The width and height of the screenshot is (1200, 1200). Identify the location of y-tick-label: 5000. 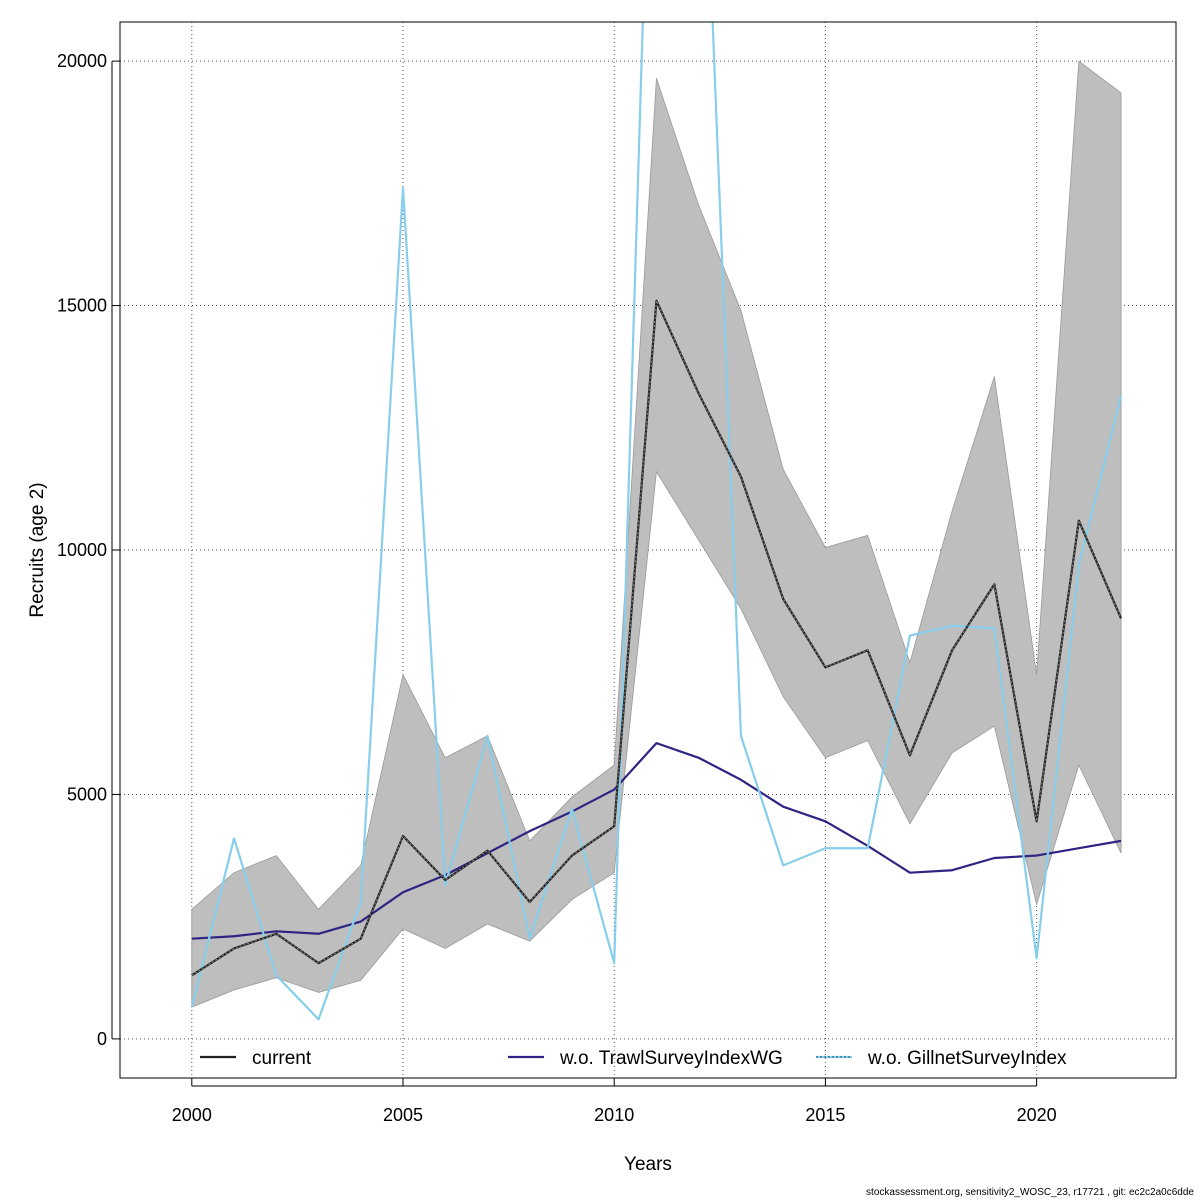
(87, 794).